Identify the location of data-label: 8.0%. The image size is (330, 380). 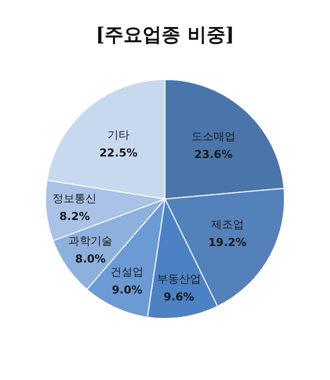
(90, 259).